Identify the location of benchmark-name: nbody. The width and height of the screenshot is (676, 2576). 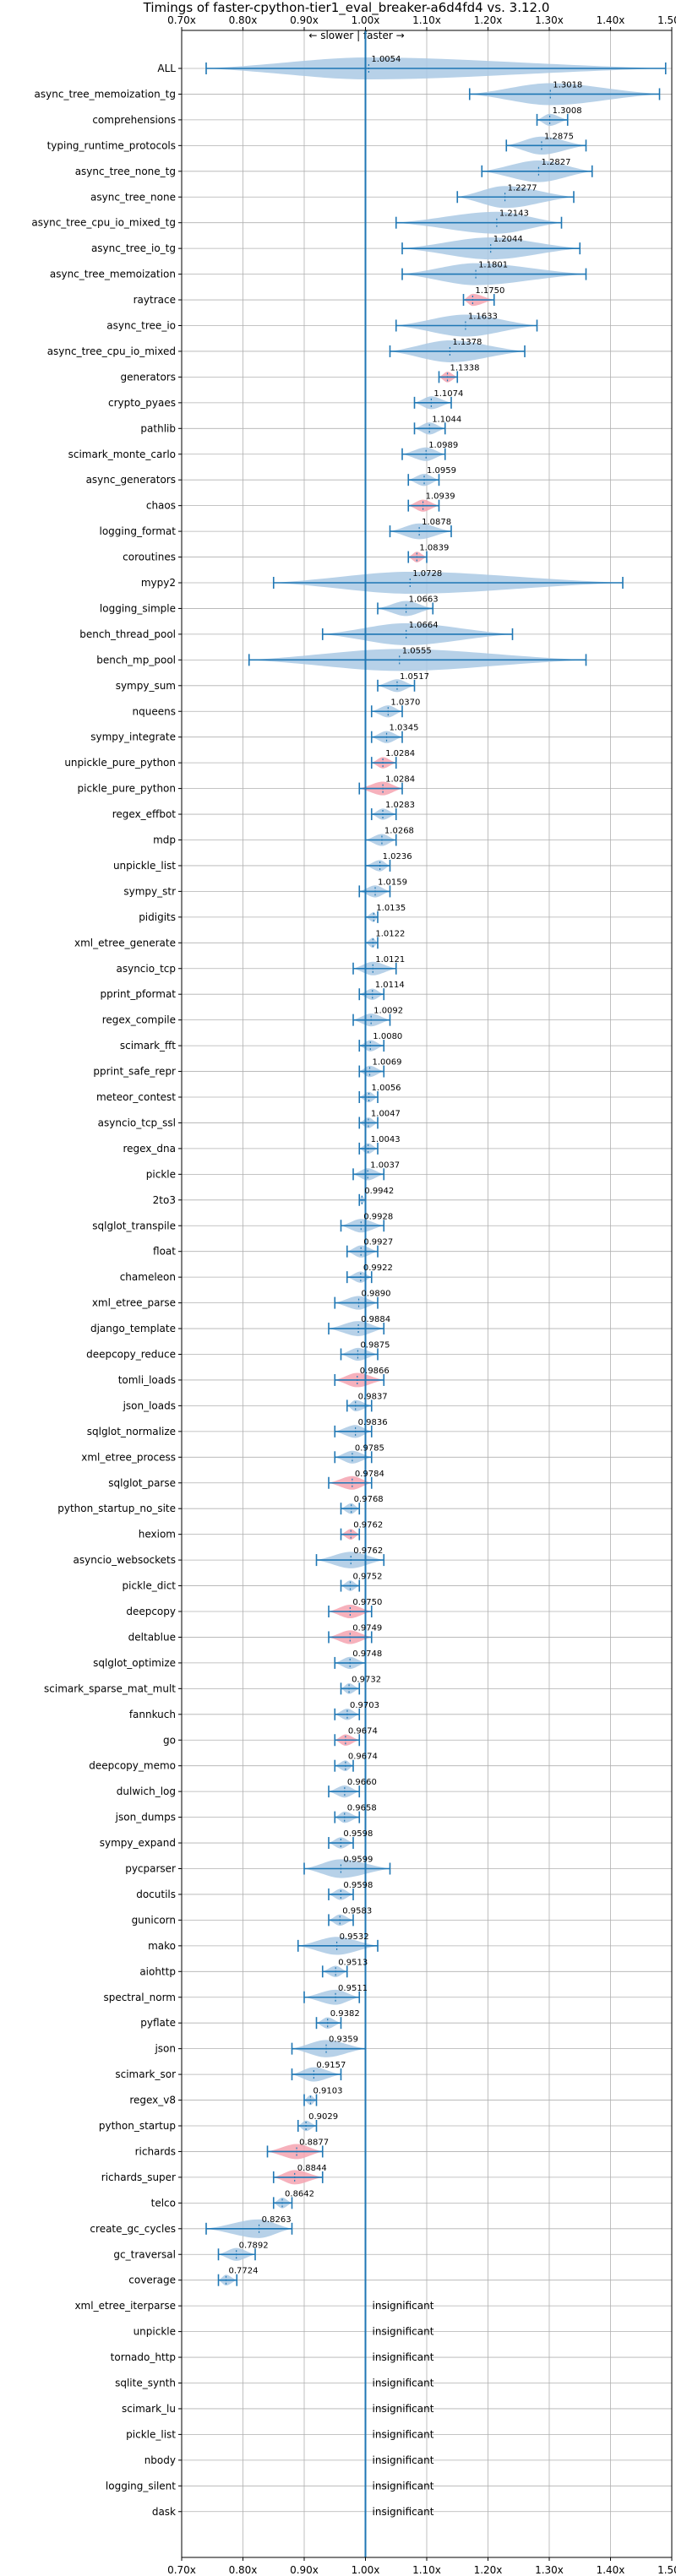
(160, 2460).